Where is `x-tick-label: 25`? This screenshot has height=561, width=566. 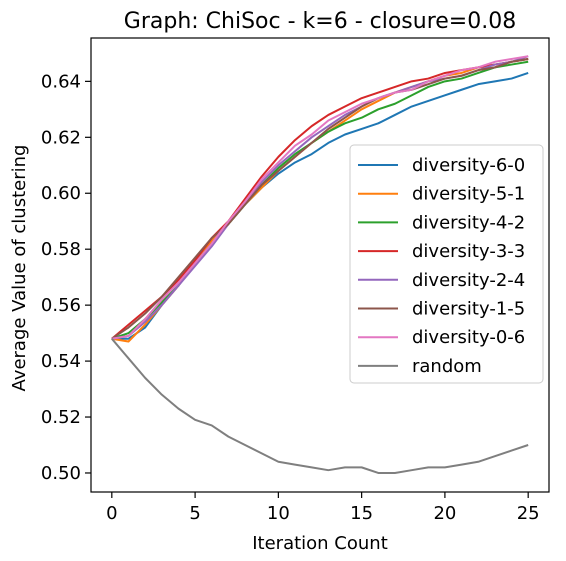
x-tick-label: 25 is located at coordinates (528, 513).